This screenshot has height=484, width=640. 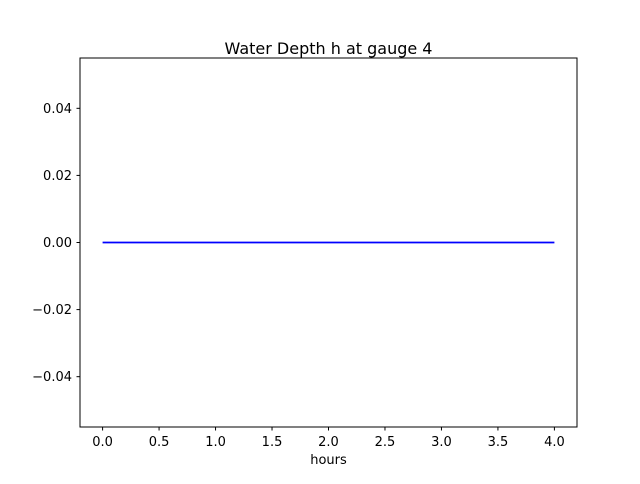 I want to click on x-tick-label: 1.0, so click(x=215, y=442).